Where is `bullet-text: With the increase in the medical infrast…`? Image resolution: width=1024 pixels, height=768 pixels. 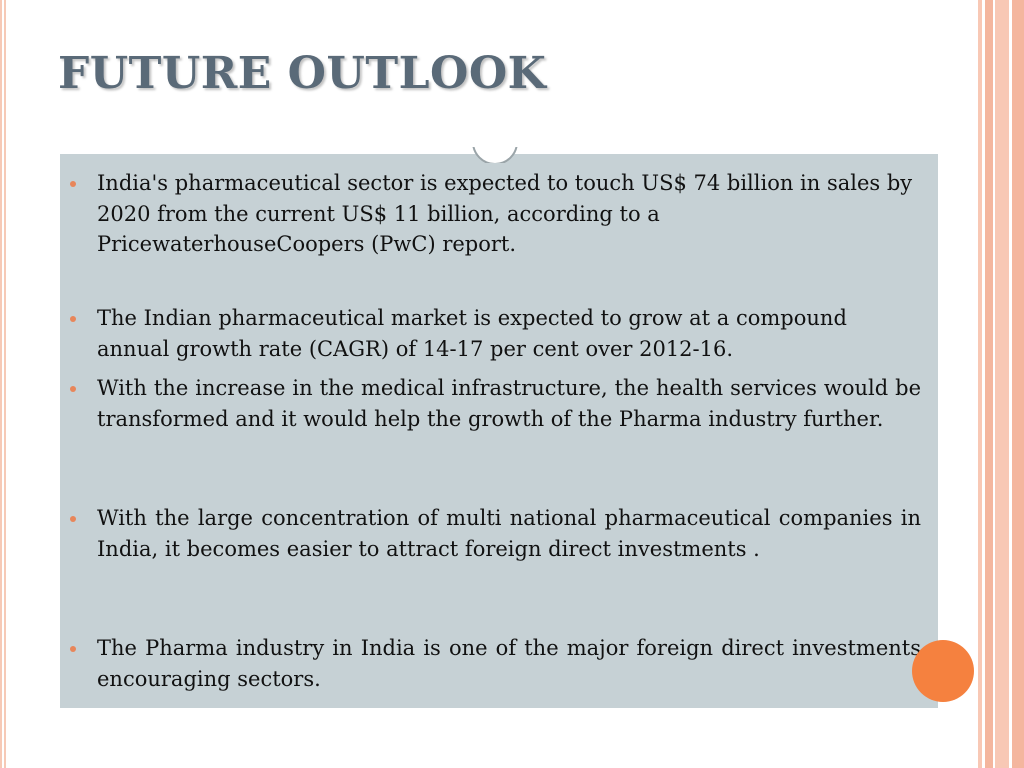 bullet-text: With the increase in the medical infrast… is located at coordinates (509, 403).